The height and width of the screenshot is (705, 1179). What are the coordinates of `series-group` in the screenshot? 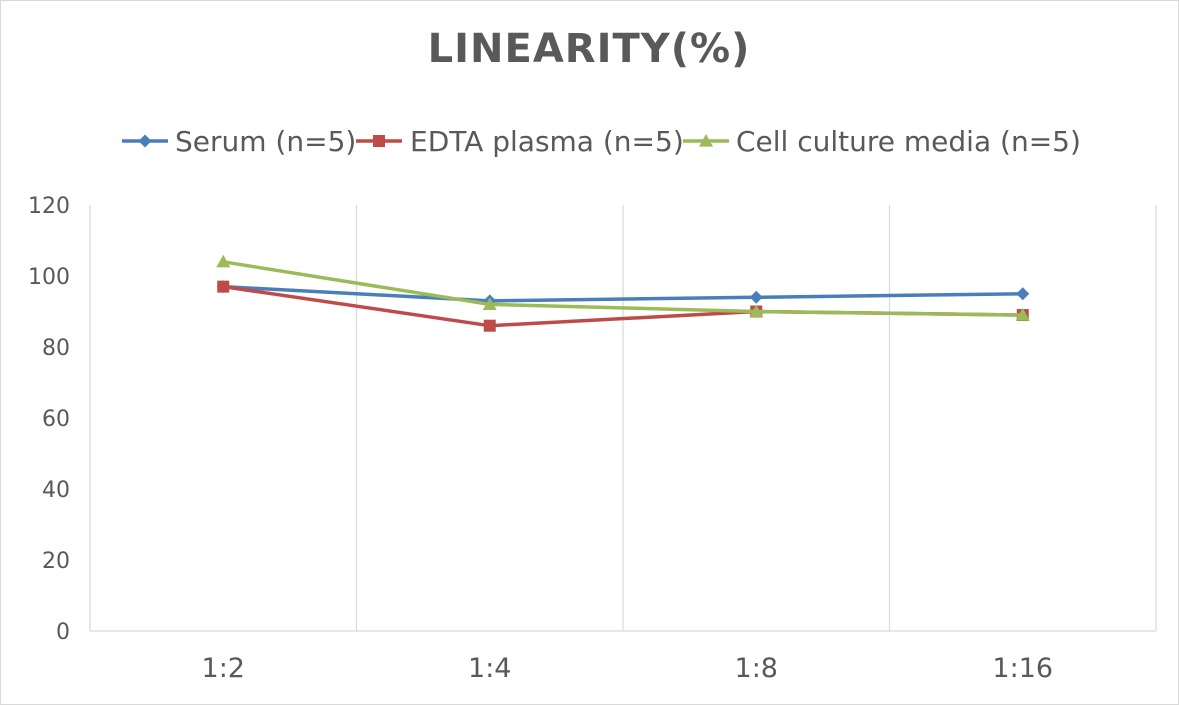 It's located at (623, 293).